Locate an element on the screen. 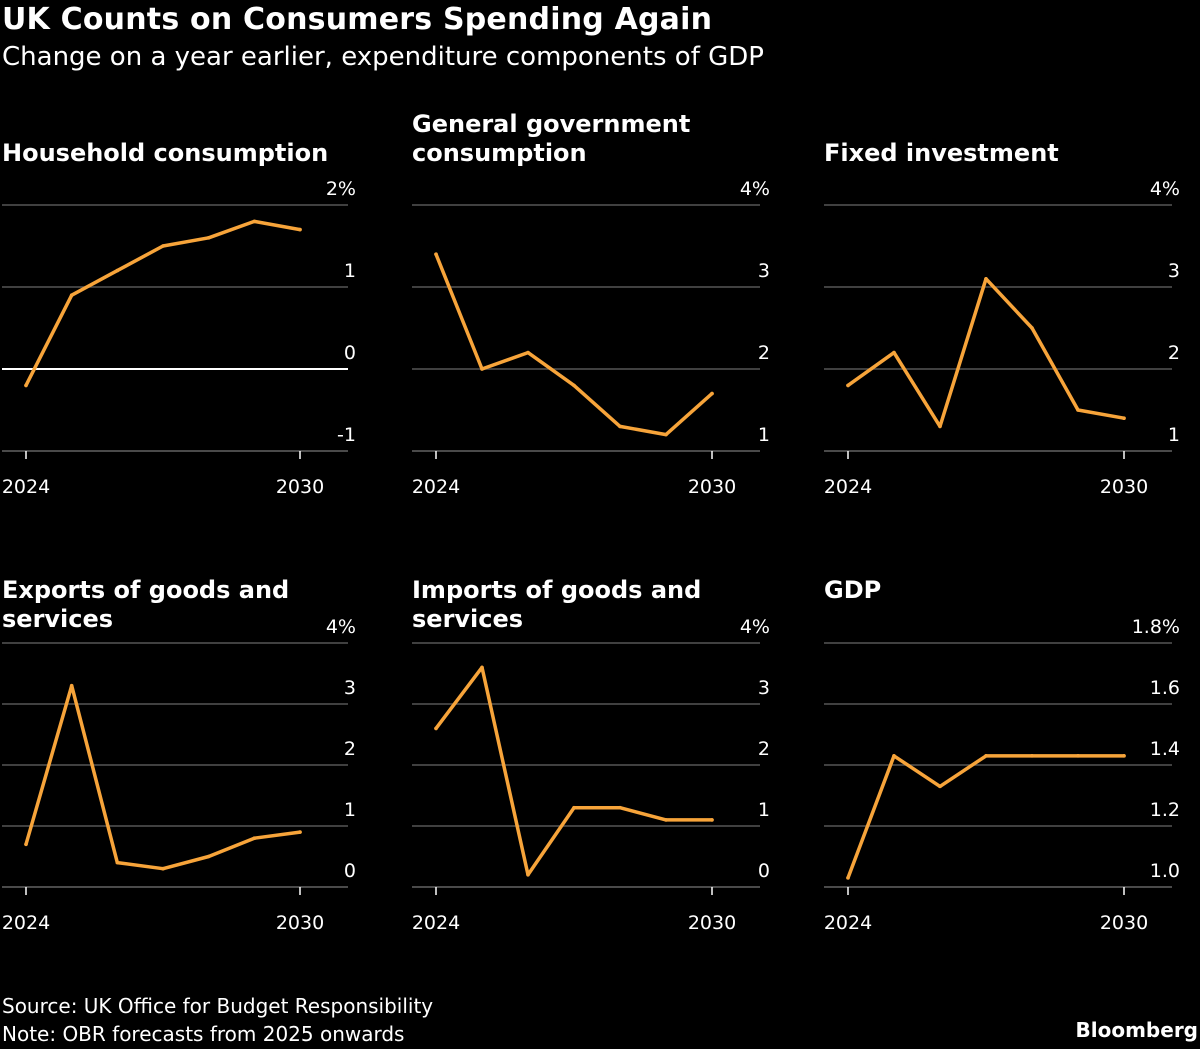 This screenshot has width=1200, height=1049. y-tick-label: 1.4 is located at coordinates (1165, 749).